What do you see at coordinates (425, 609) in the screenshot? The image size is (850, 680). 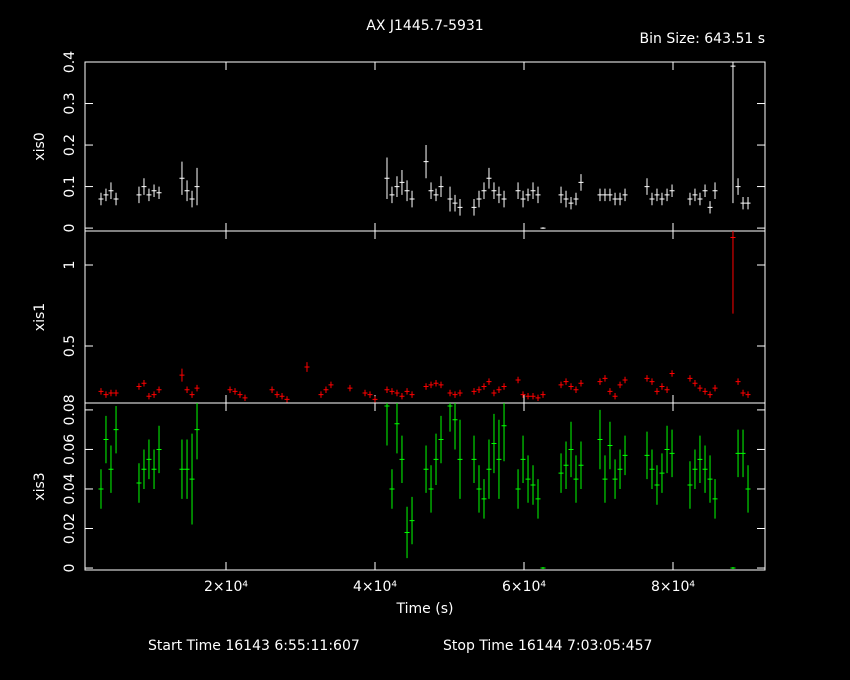 I see `x-axis-label: Time (s)` at bounding box center [425, 609].